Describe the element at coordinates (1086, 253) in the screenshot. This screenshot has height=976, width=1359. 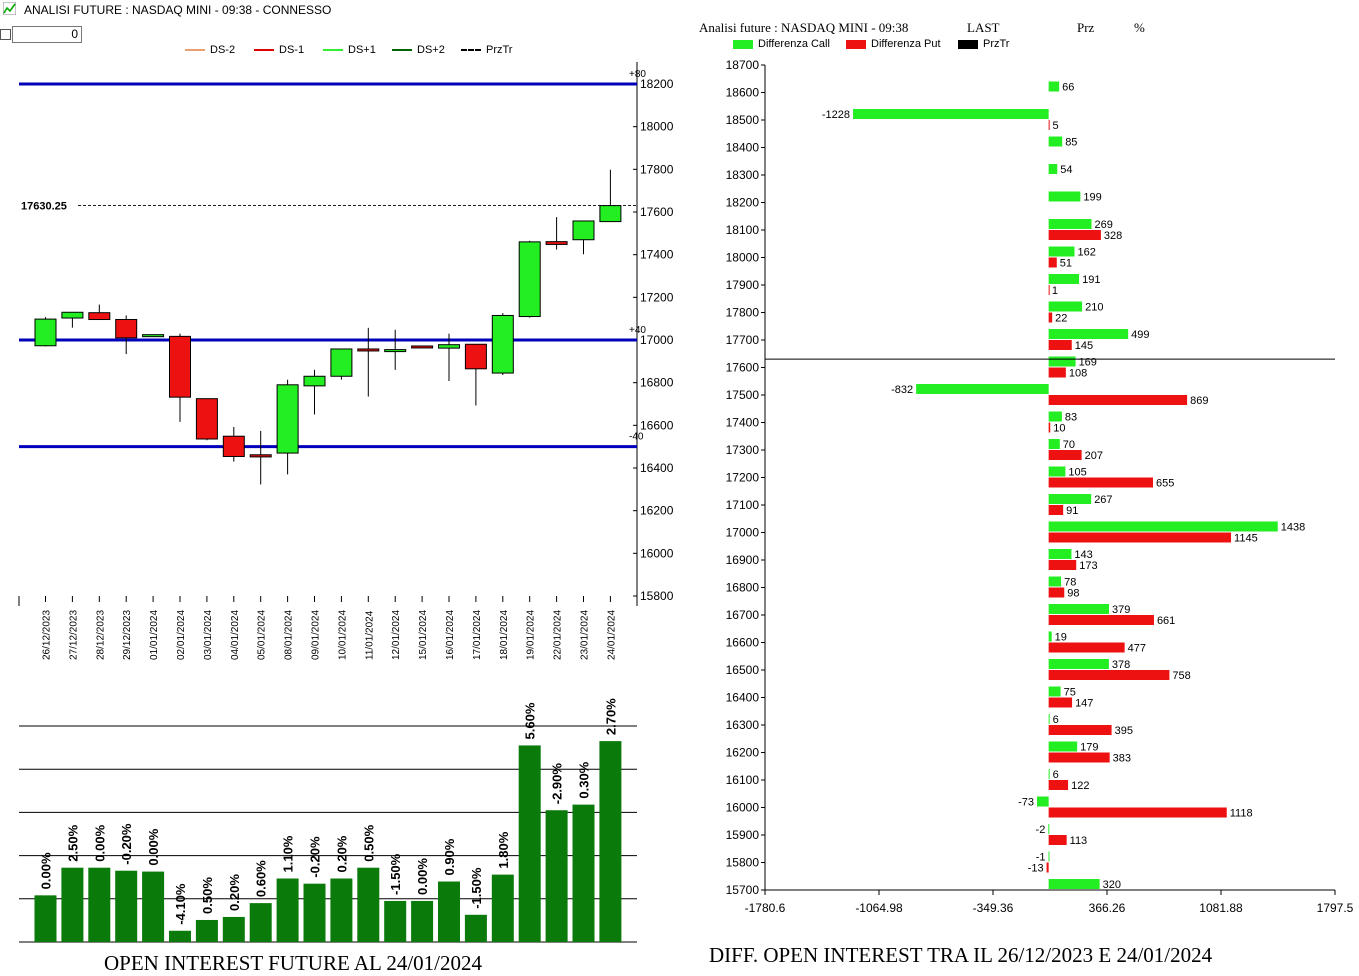
I see `call-value: 162` at that location.